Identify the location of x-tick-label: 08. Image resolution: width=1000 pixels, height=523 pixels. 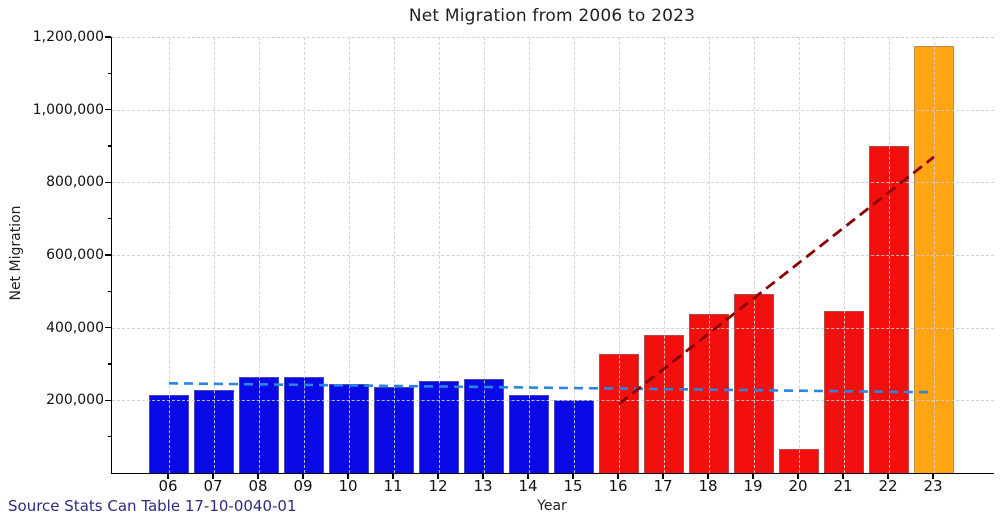
(258, 486).